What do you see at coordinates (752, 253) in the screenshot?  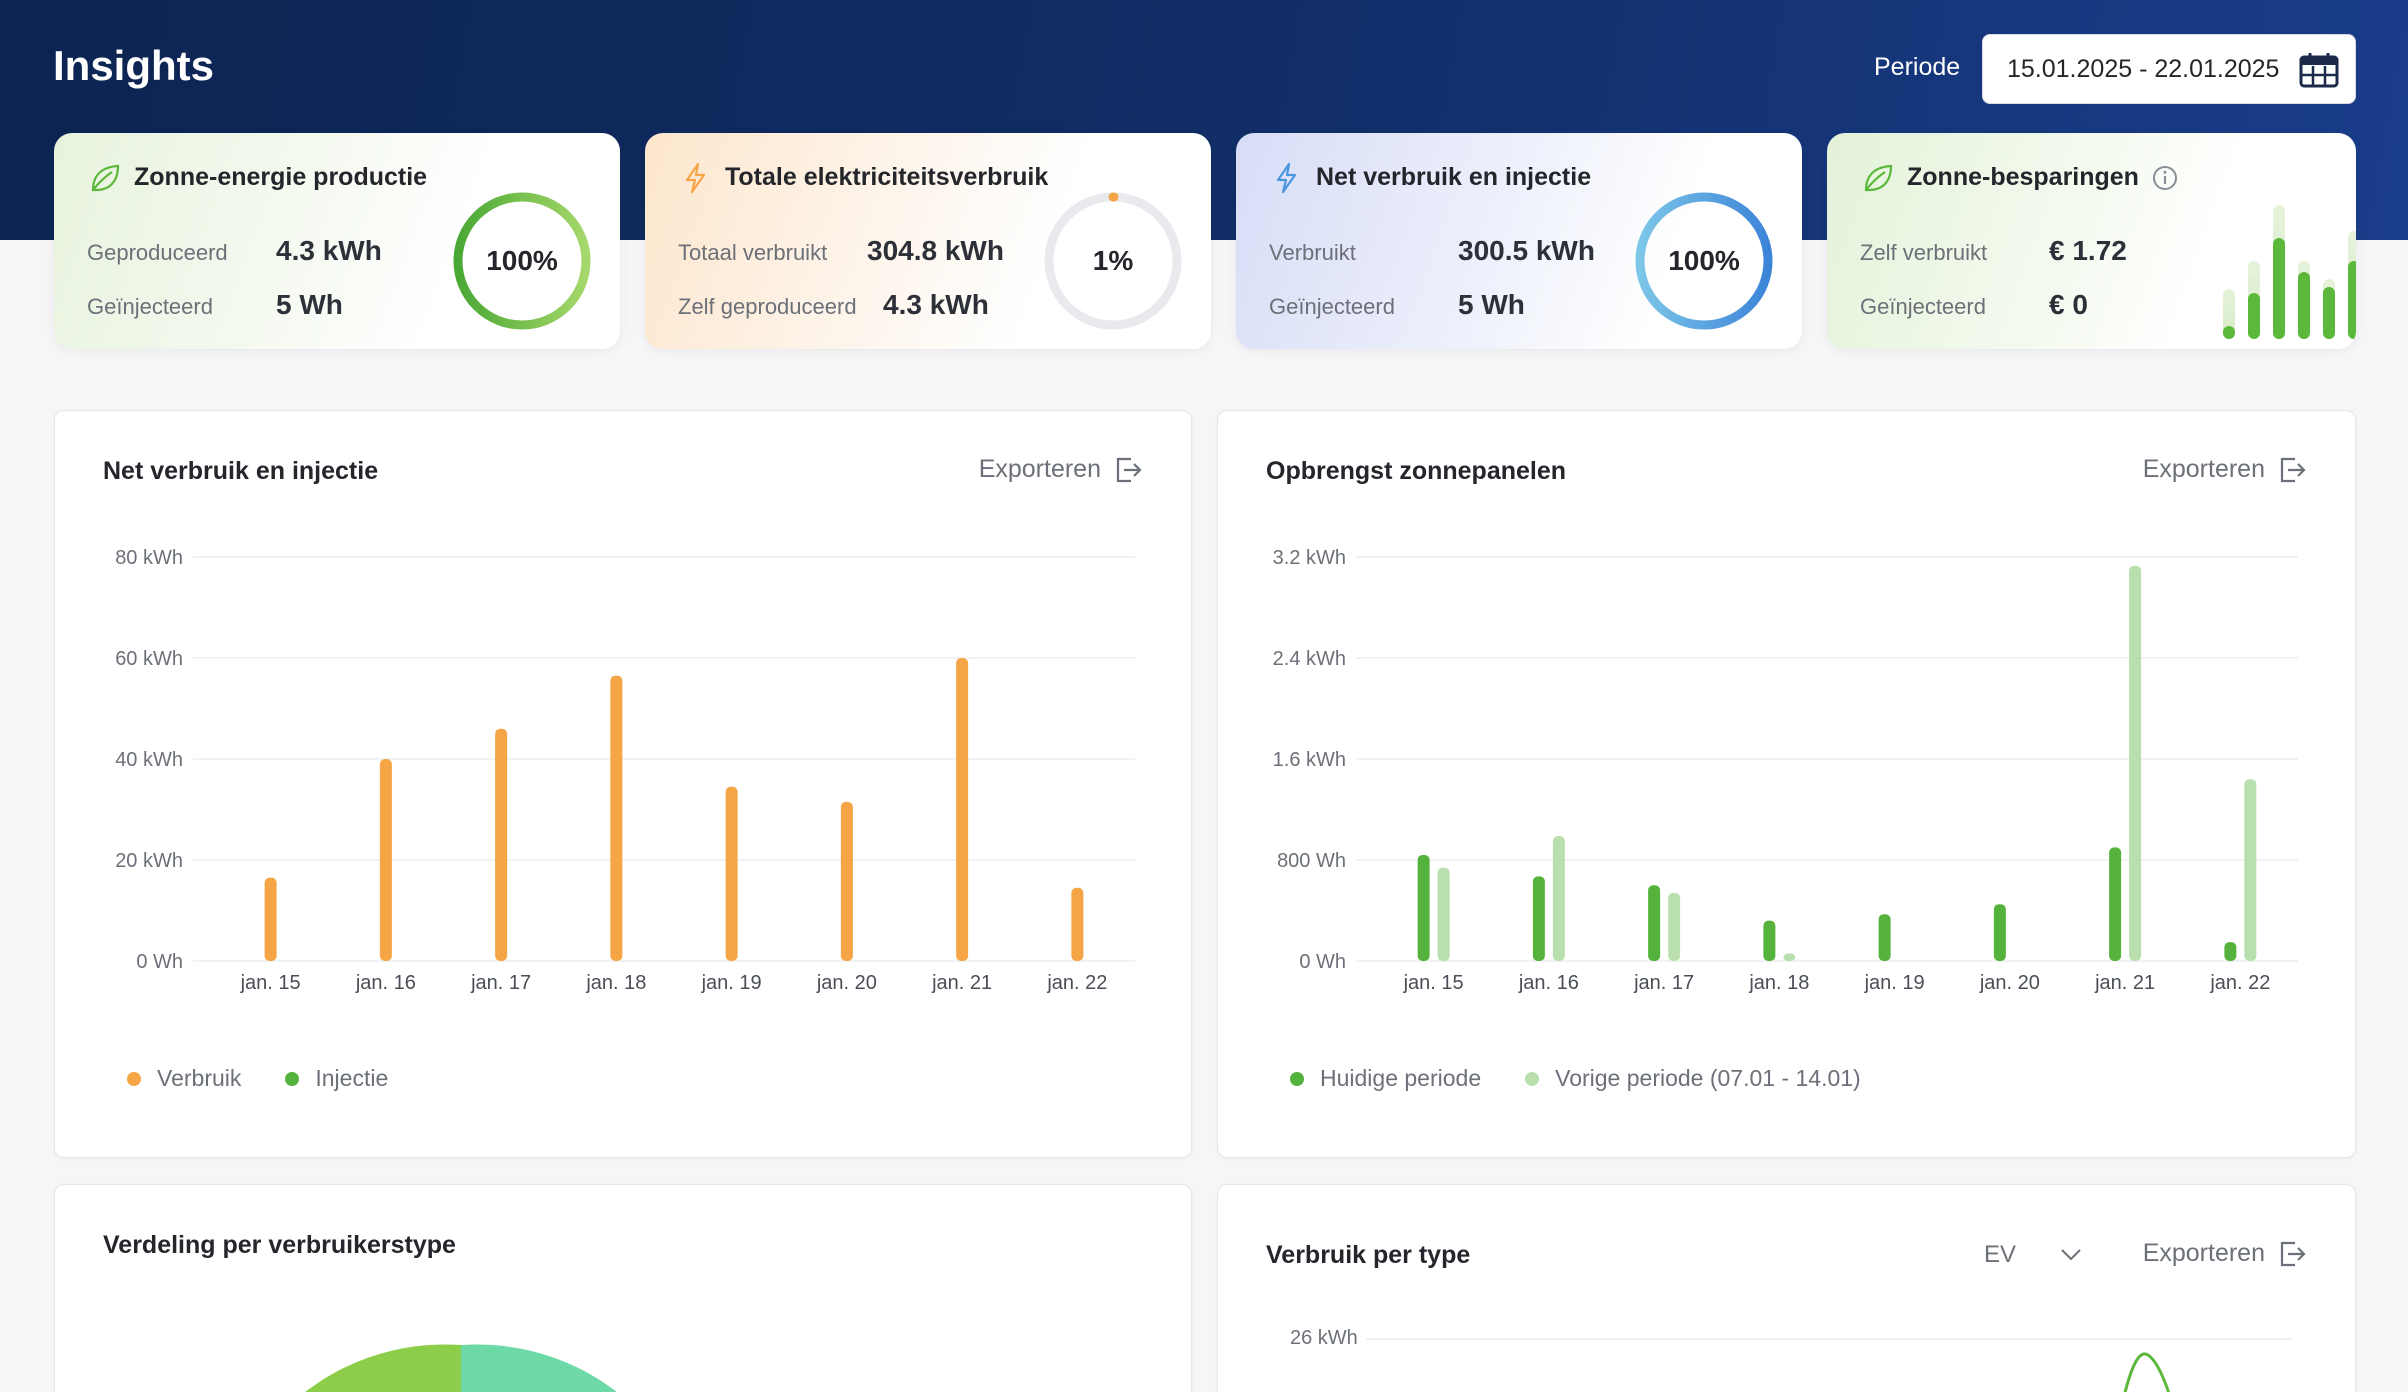 I see `kpi-label: Totaal verbruikt` at bounding box center [752, 253].